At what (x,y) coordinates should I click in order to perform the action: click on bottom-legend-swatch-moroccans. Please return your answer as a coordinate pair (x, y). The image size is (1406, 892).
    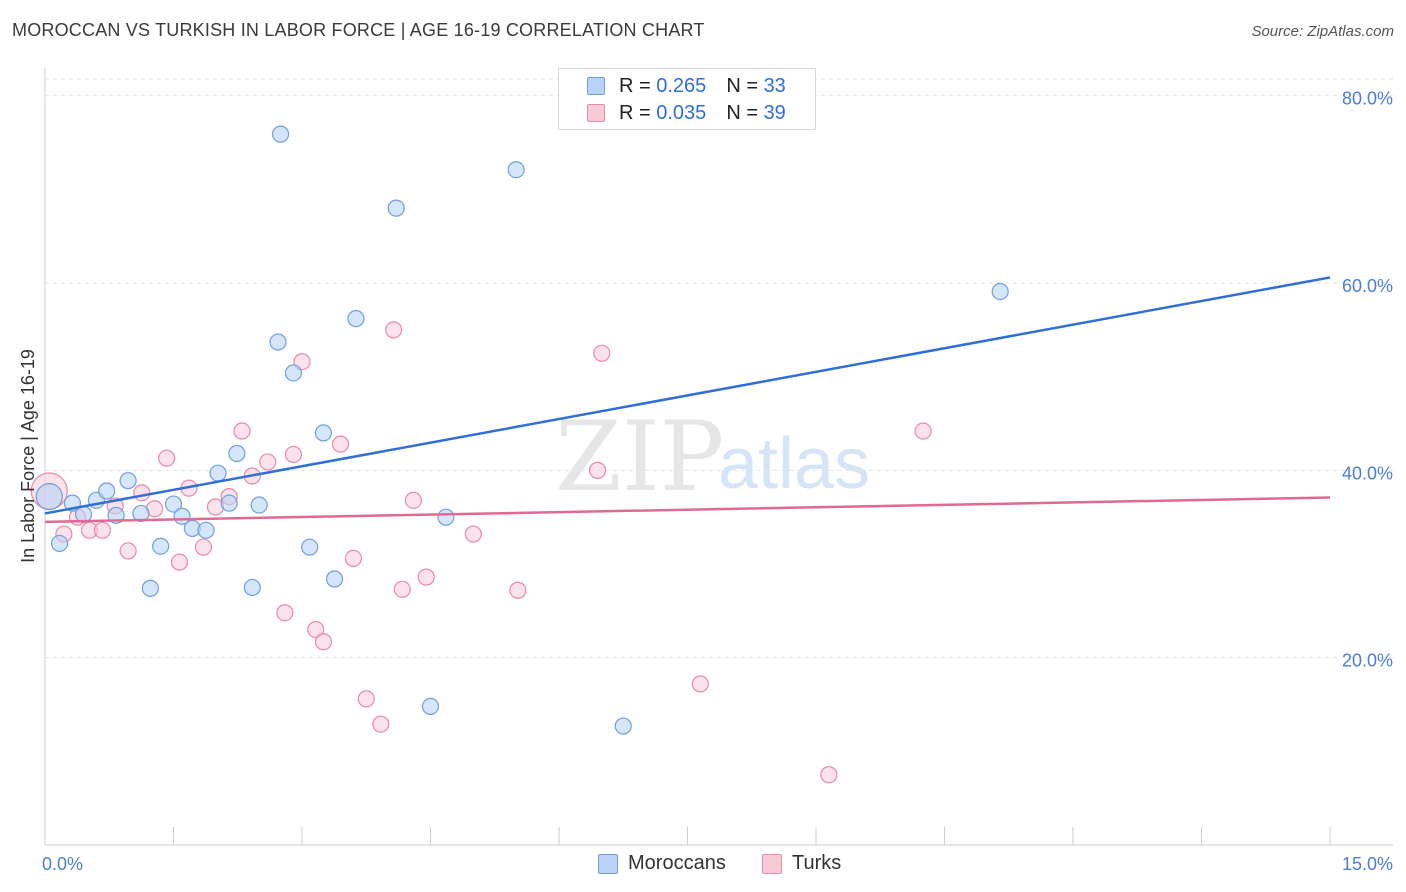
    Looking at the image, I should click on (608, 863).